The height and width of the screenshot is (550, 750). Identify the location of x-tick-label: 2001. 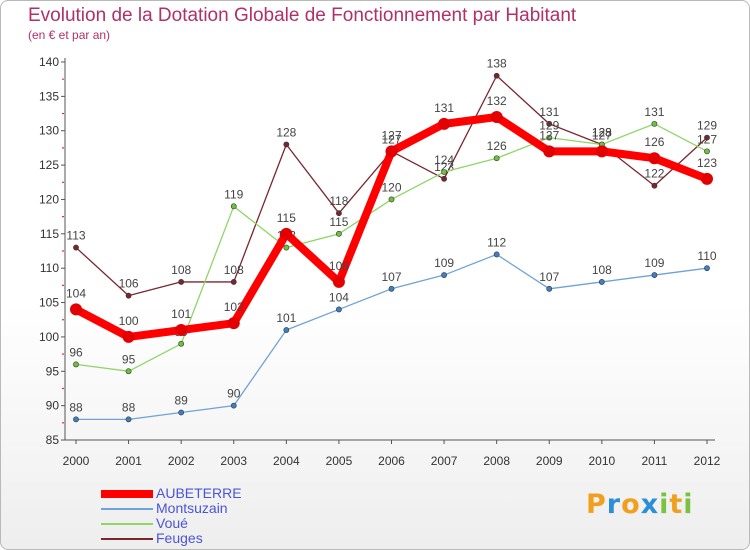
(128, 461).